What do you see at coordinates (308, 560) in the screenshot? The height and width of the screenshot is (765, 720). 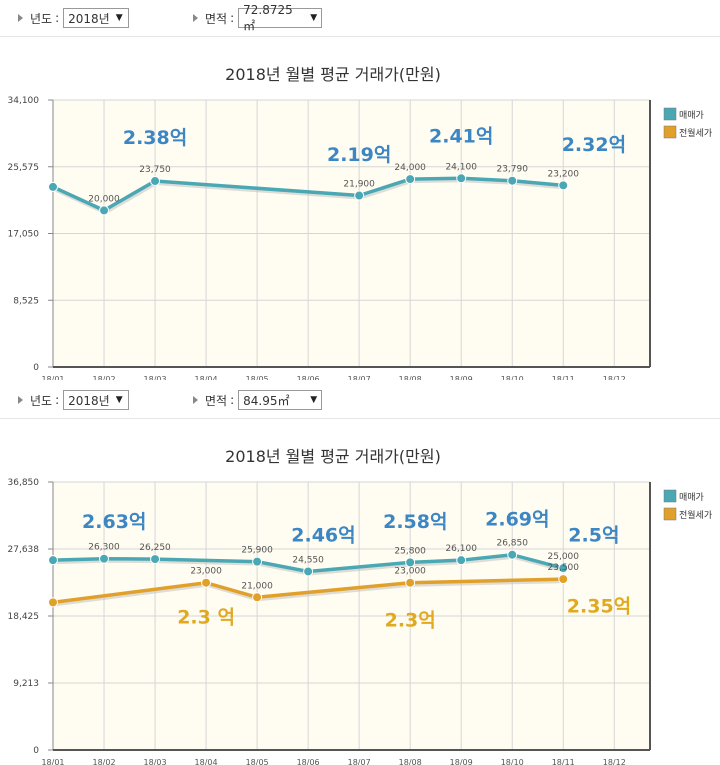 I see `data-label: 24,550` at bounding box center [308, 560].